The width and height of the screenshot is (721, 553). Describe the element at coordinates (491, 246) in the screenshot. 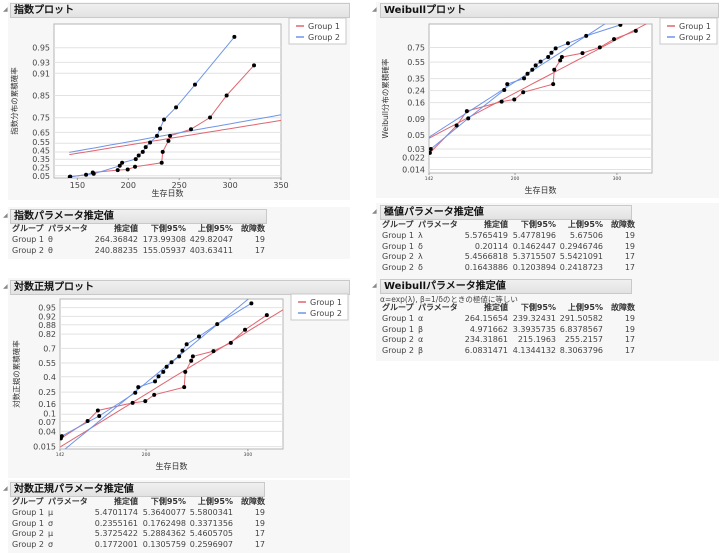

I see `table-cell: 0.20114` at that location.